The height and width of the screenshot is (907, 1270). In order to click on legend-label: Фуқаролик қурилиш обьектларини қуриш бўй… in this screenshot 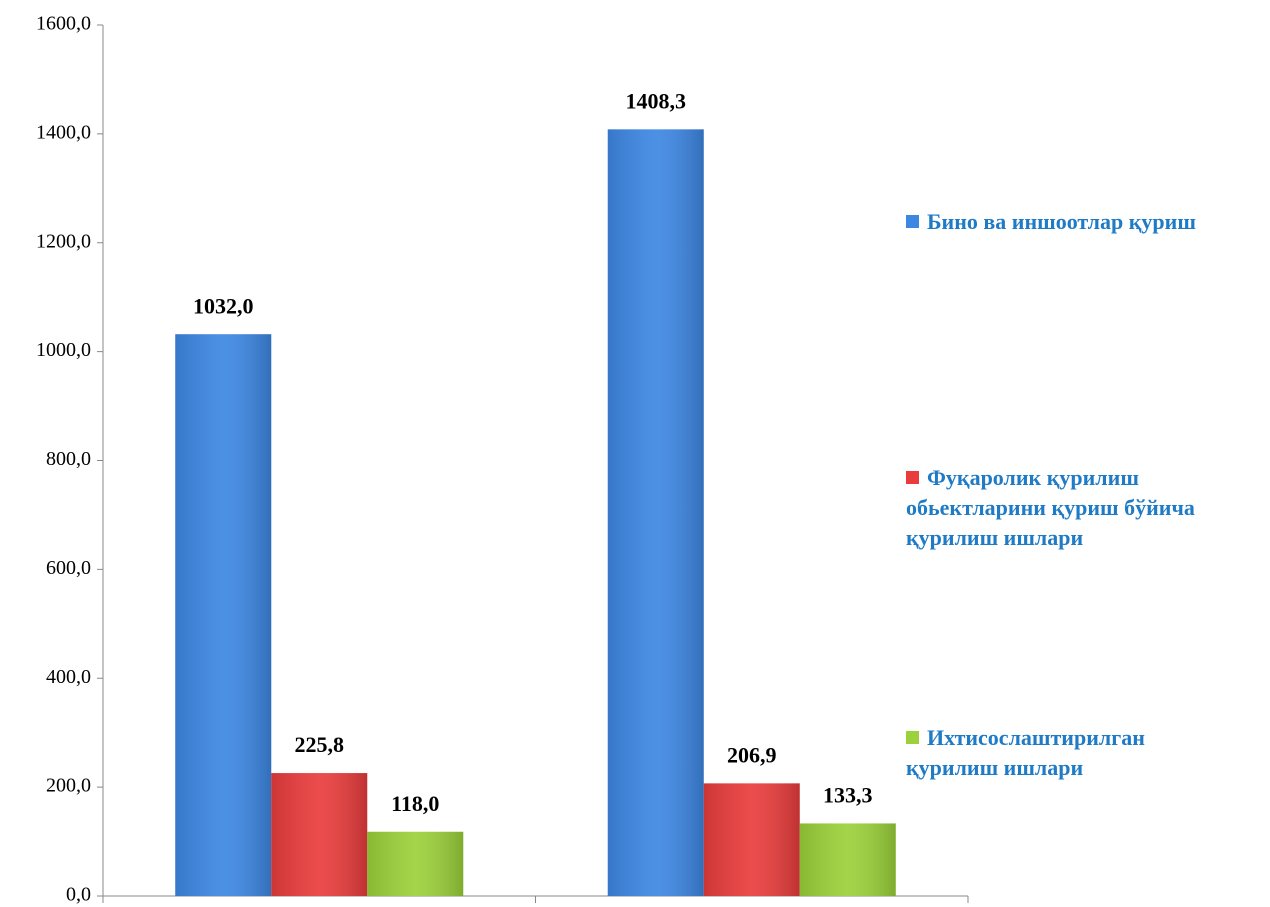, I will do `click(1050, 507)`.